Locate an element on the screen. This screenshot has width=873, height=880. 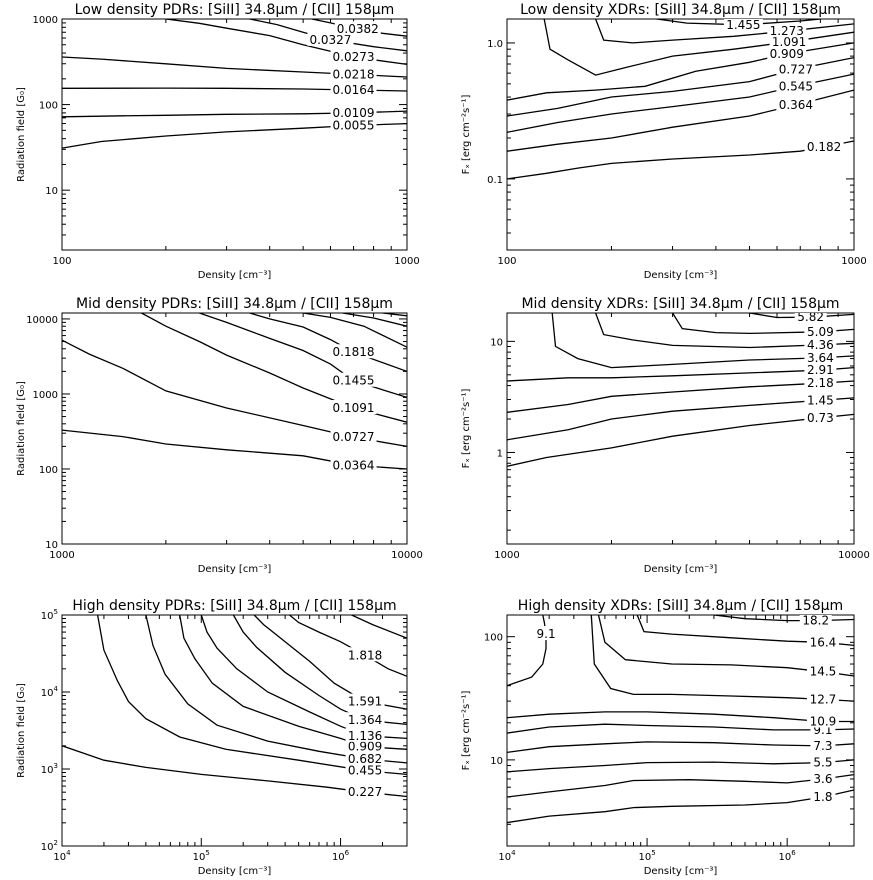
contour-label: 0.682 is located at coordinates (365, 759).